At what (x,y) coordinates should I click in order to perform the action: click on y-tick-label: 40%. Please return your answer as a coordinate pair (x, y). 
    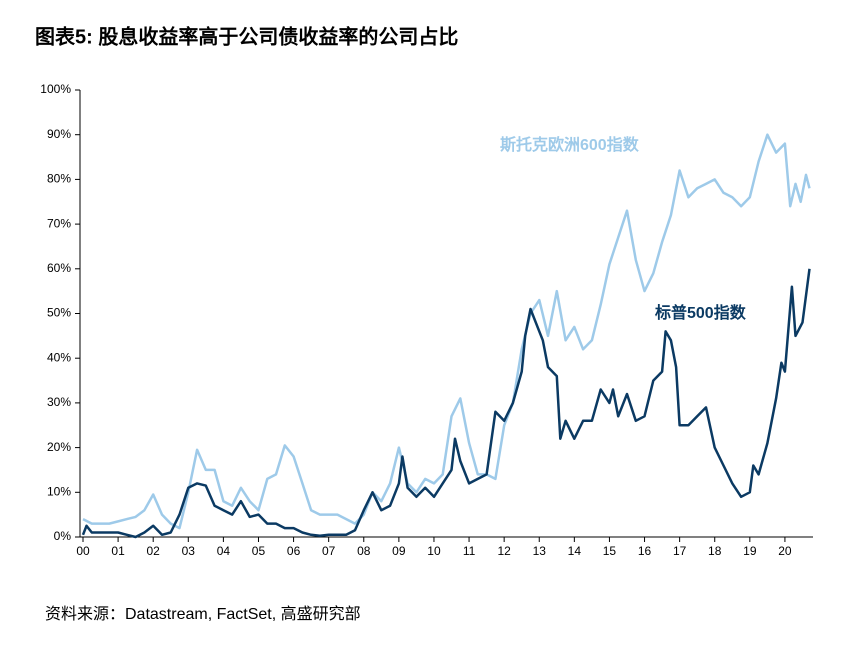
    Looking at the image, I should click on (59, 357).